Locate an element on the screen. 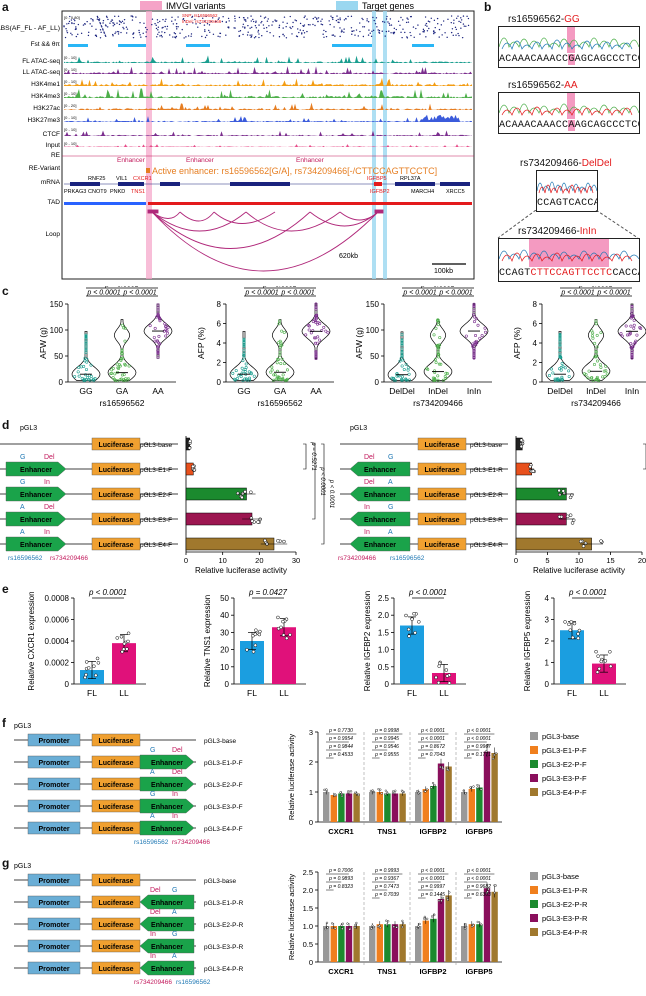  construct-label: pGL3-E2-F is located at coordinates (156, 495).